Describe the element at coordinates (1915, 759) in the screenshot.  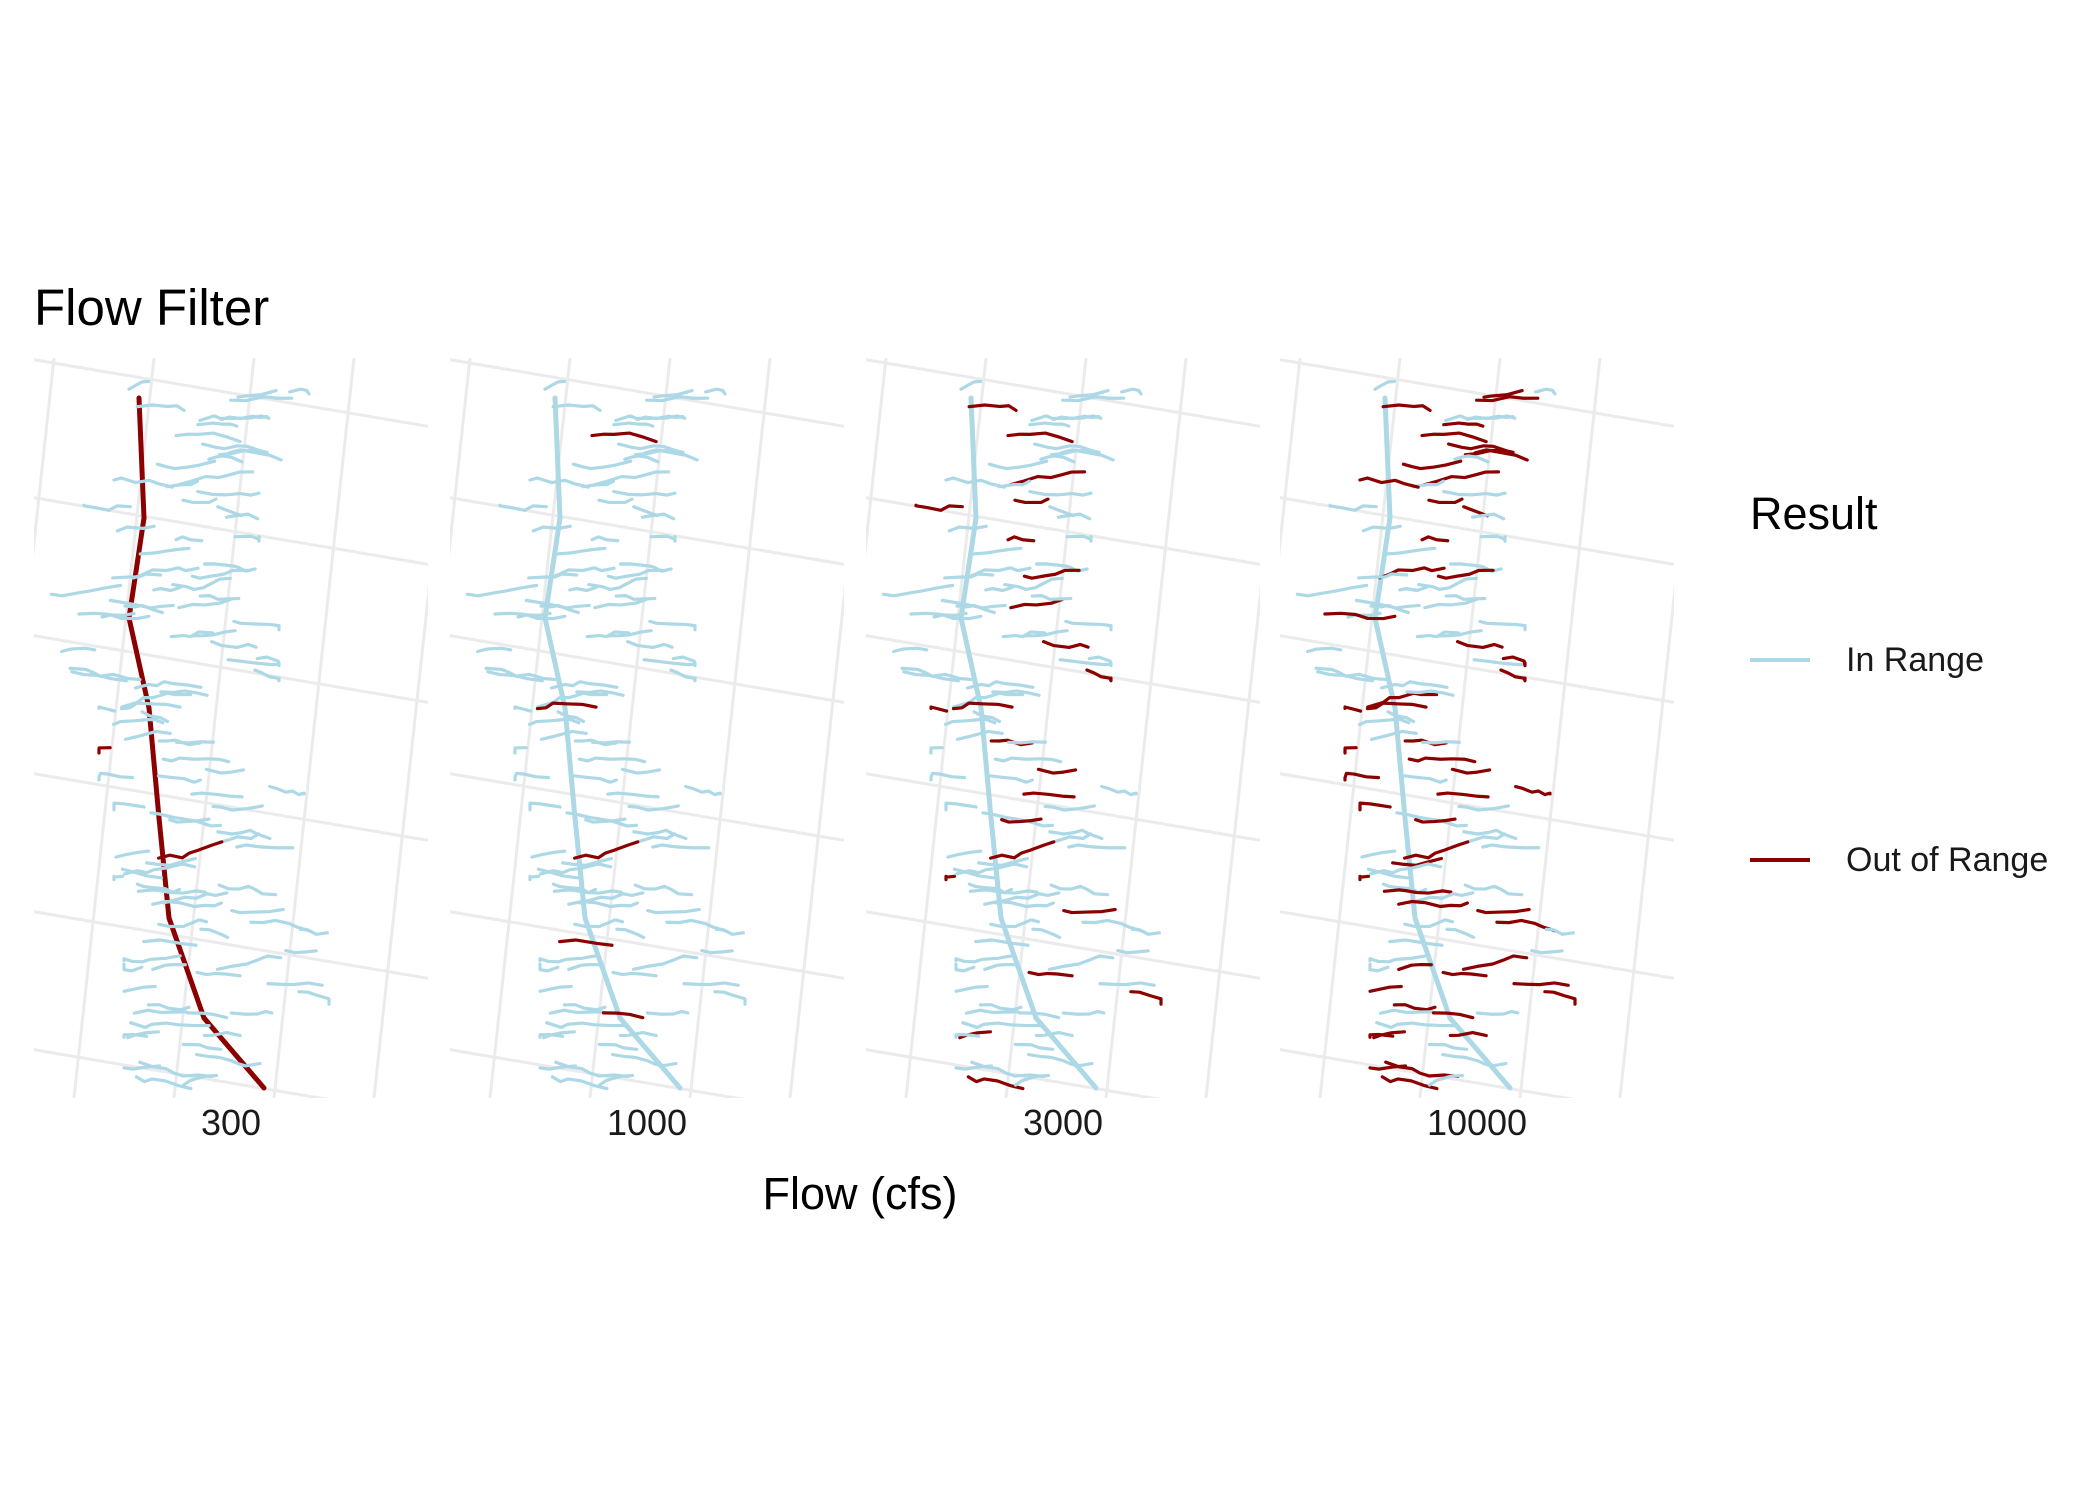
I see `legend: Result In Range Out of Range` at that location.